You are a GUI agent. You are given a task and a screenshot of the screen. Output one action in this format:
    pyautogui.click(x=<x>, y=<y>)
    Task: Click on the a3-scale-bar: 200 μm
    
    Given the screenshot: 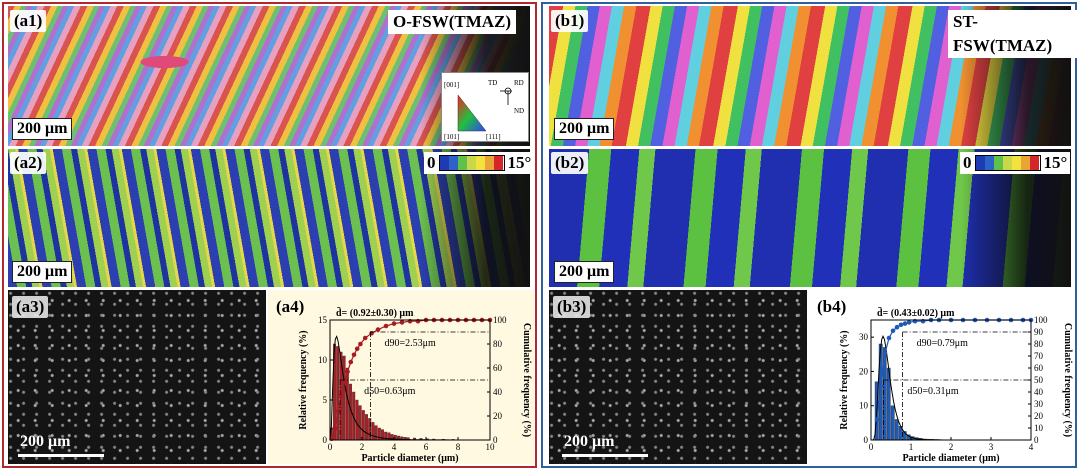 What is the action you would take?
    pyautogui.click(x=45, y=441)
    